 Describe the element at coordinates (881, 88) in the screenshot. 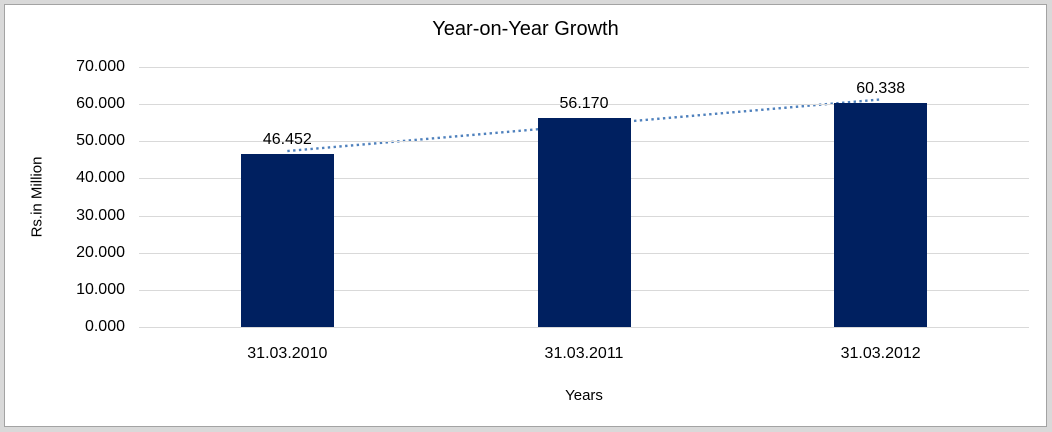

I see `bar-value-label: 60.338` at that location.